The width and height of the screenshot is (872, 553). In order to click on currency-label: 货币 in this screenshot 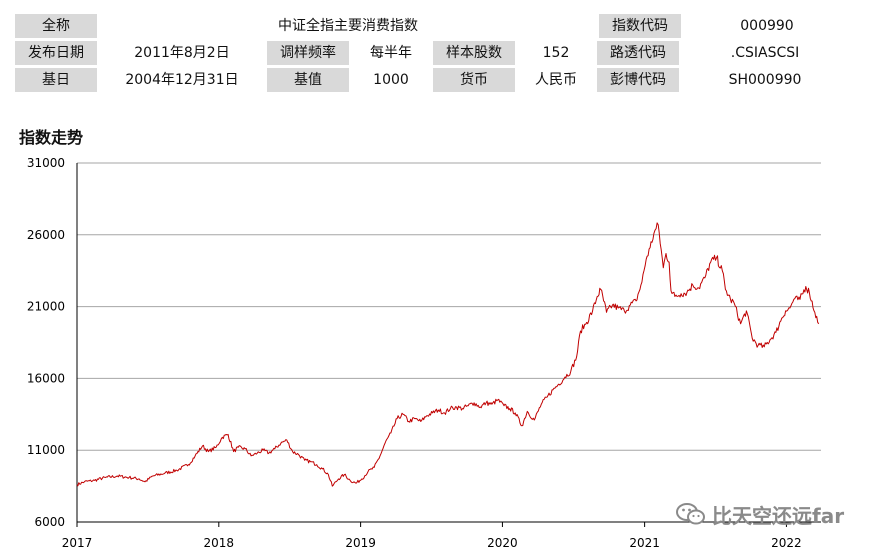, I will do `click(474, 80)`.